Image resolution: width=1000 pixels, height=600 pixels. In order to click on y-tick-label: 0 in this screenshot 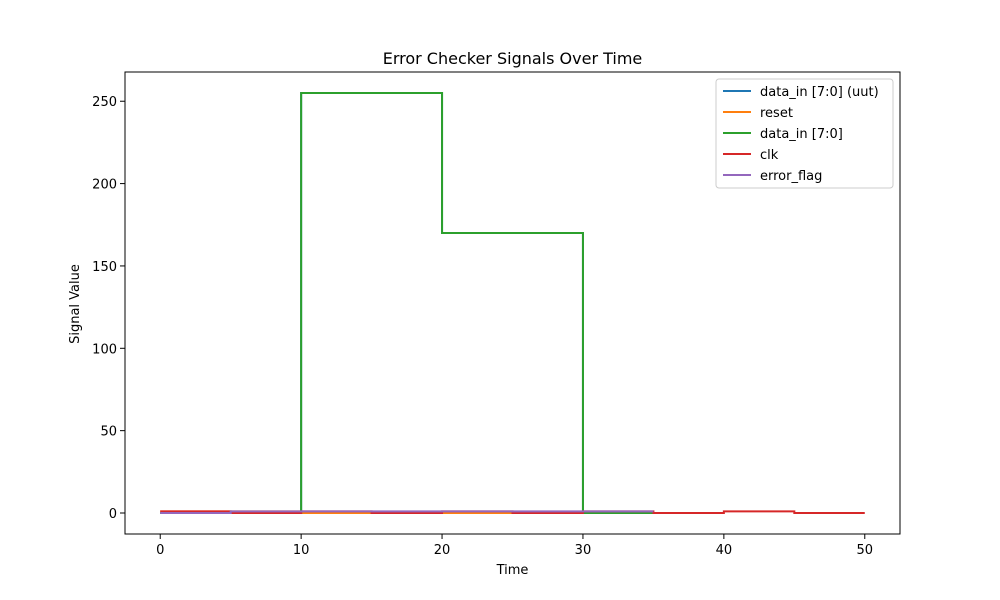, I will do `click(113, 514)`.